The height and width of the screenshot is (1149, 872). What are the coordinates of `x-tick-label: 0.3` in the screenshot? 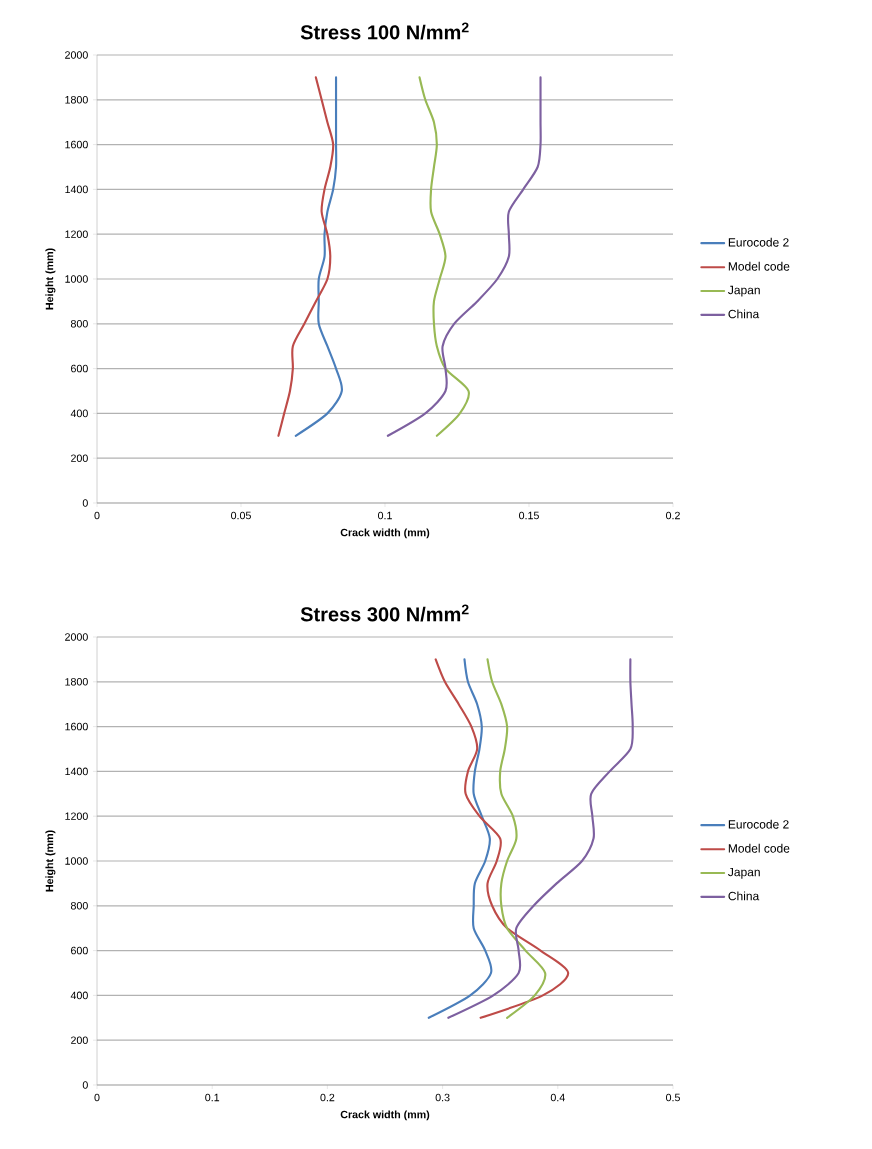 It's located at (442, 1097).